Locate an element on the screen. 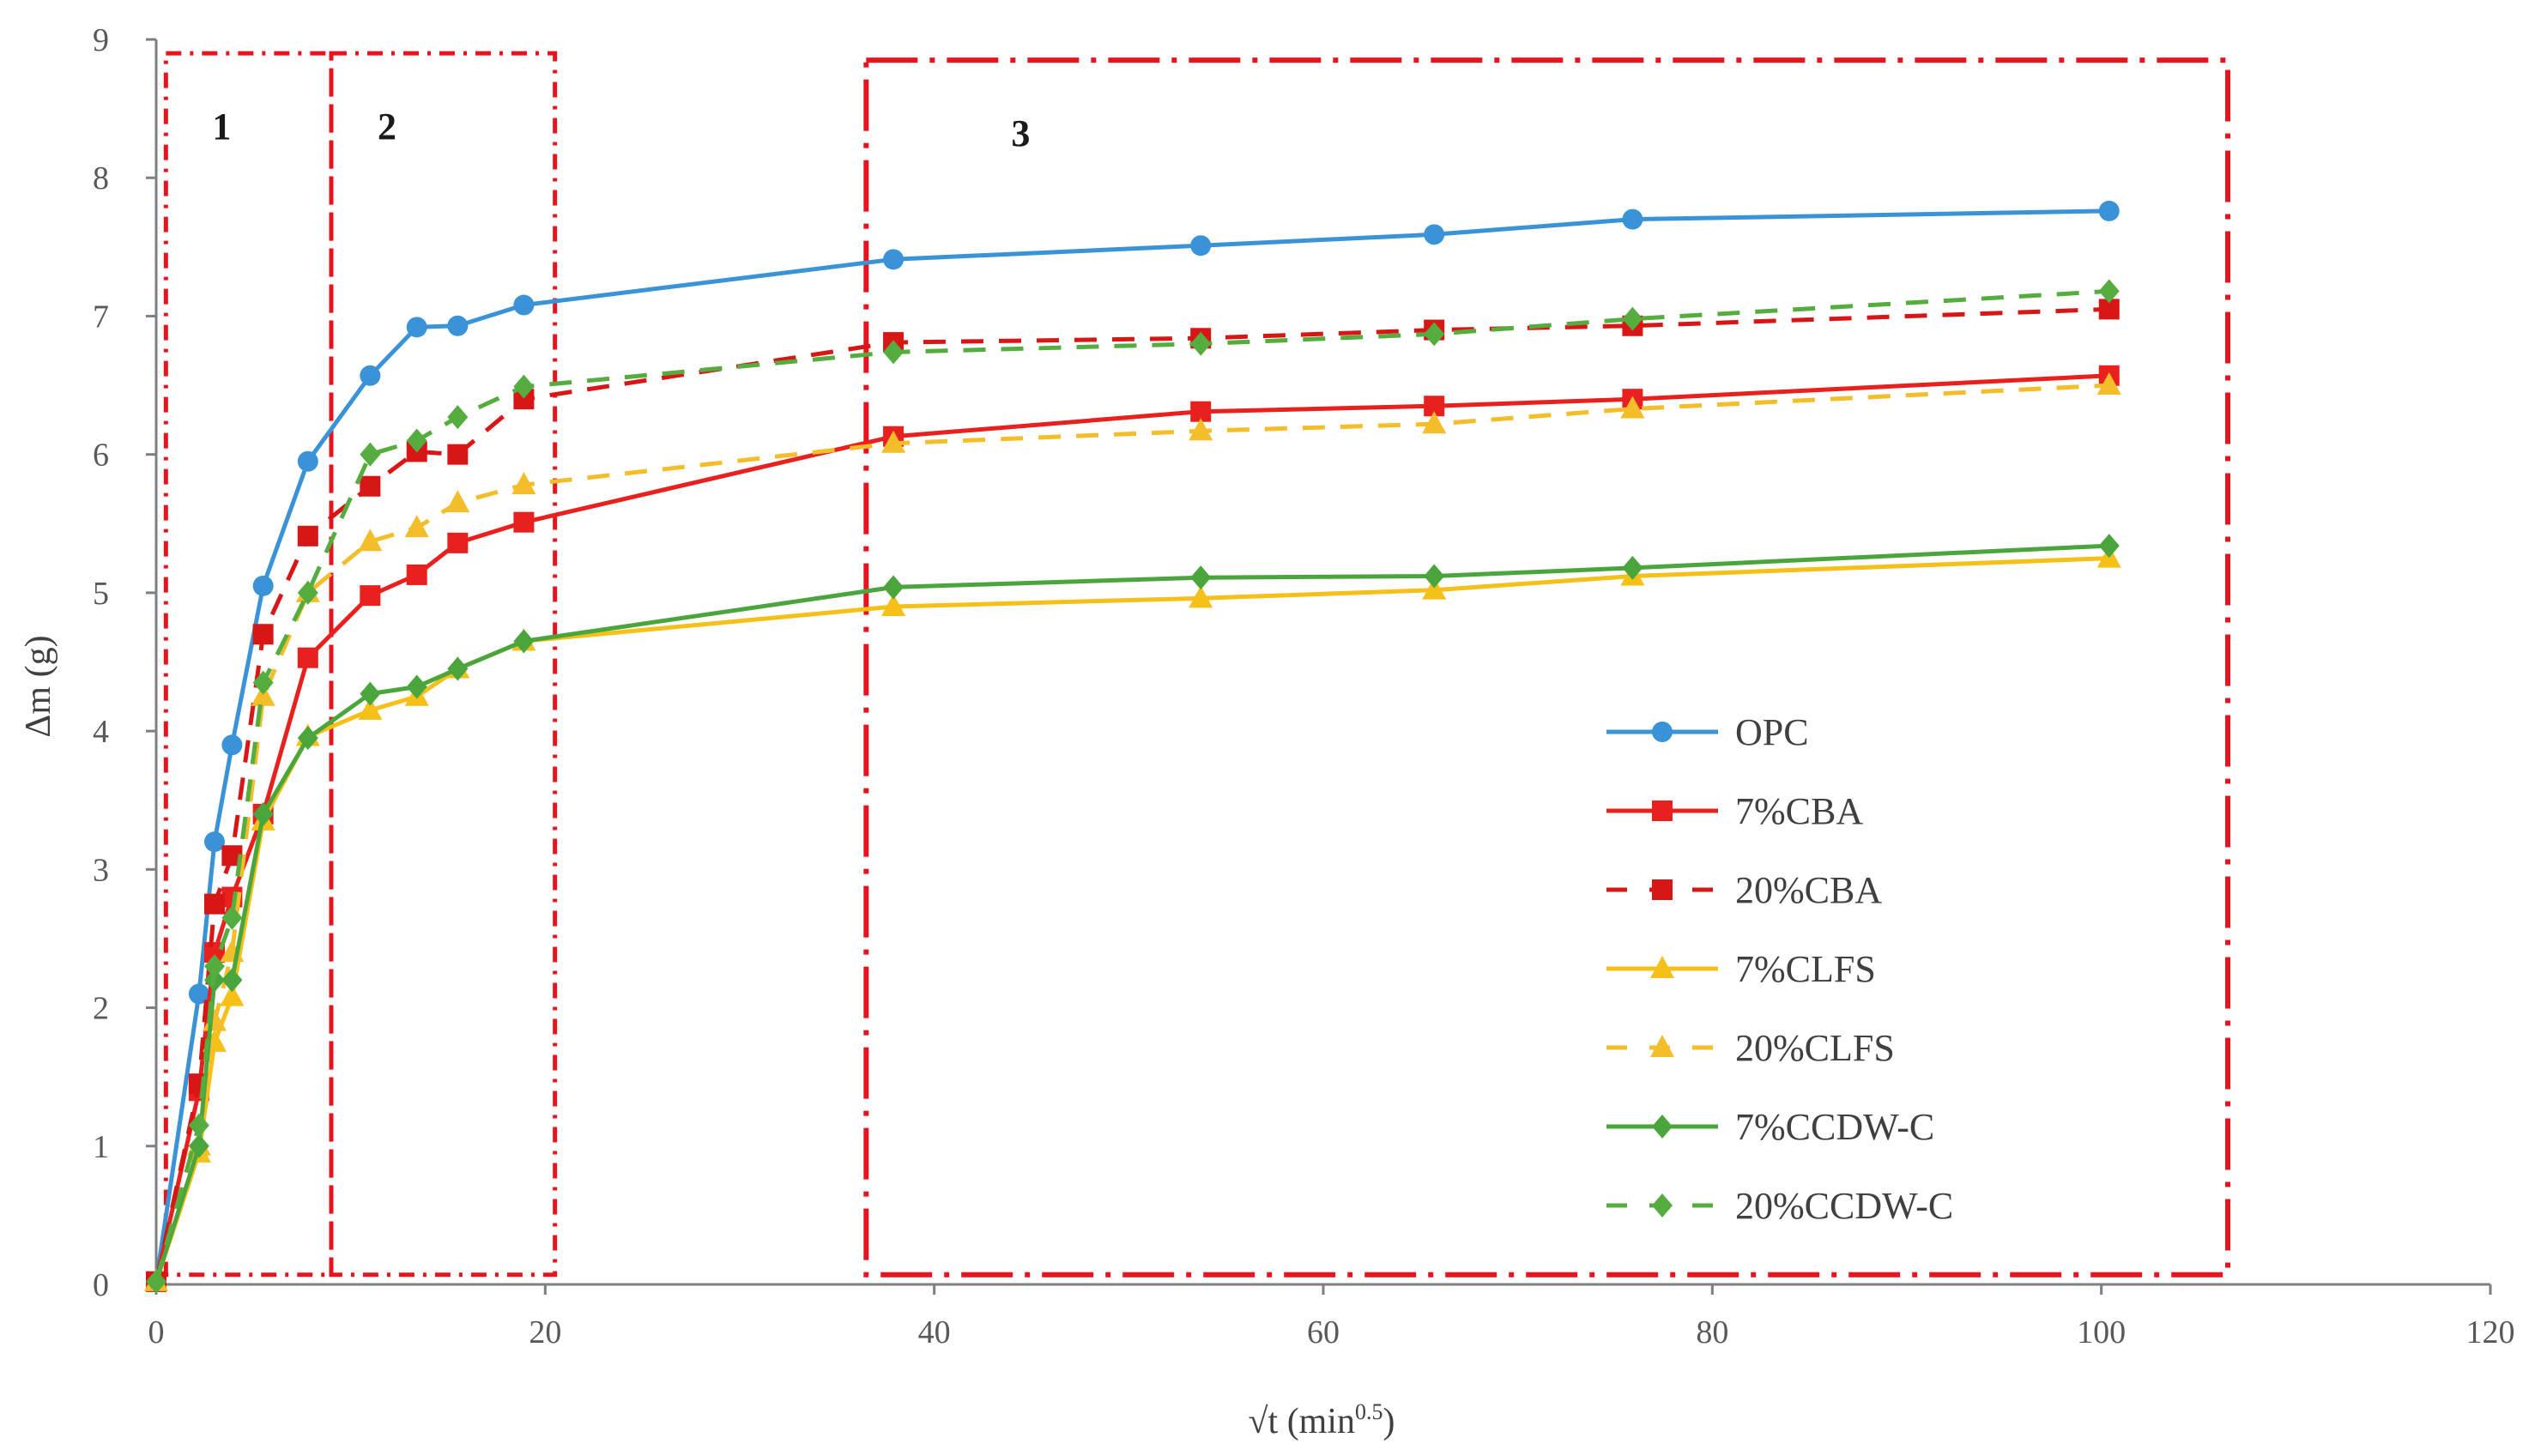 The image size is (2535, 1456). y-tick-label: 8 is located at coordinates (101, 178).